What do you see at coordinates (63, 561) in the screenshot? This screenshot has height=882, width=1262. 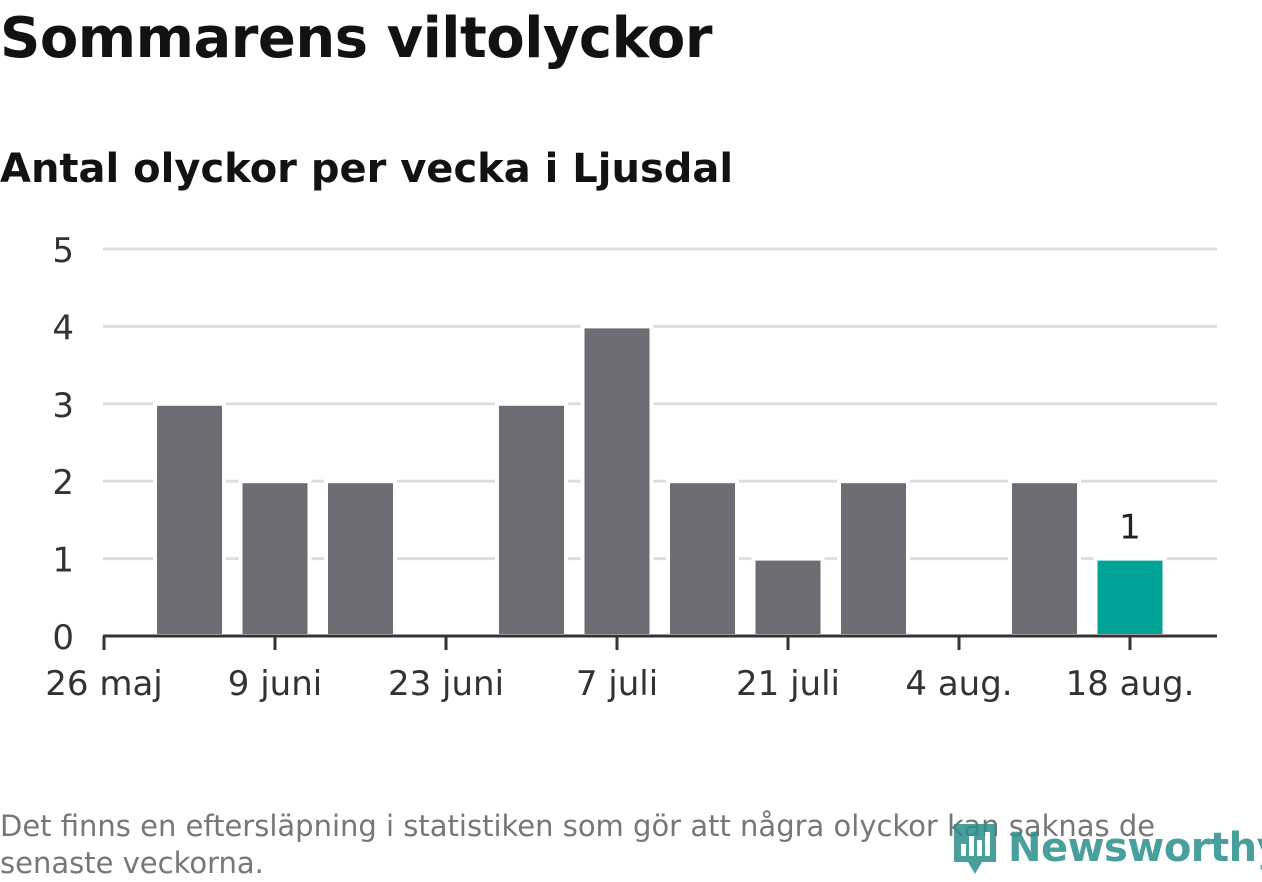 I see `y-tick-label: 1` at bounding box center [63, 561].